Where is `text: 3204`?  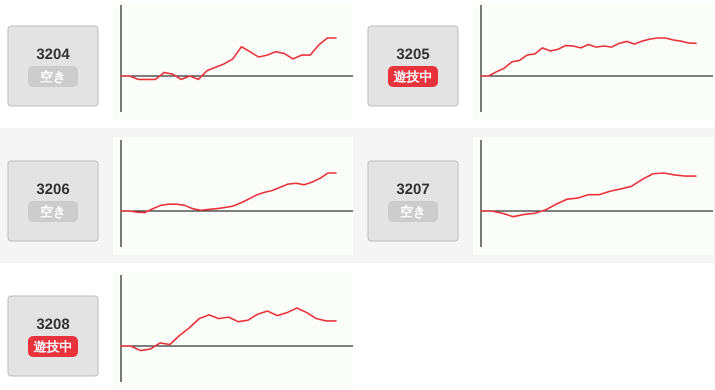
text: 3204 is located at coordinates (53, 54).